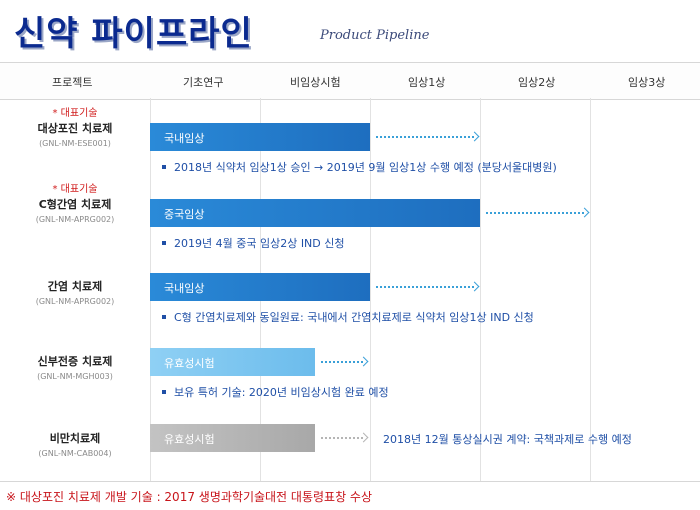 The width and height of the screenshot is (700, 510). What do you see at coordinates (203, 82) in the screenshot?
I see `column-header-basic-research: 기초연구` at bounding box center [203, 82].